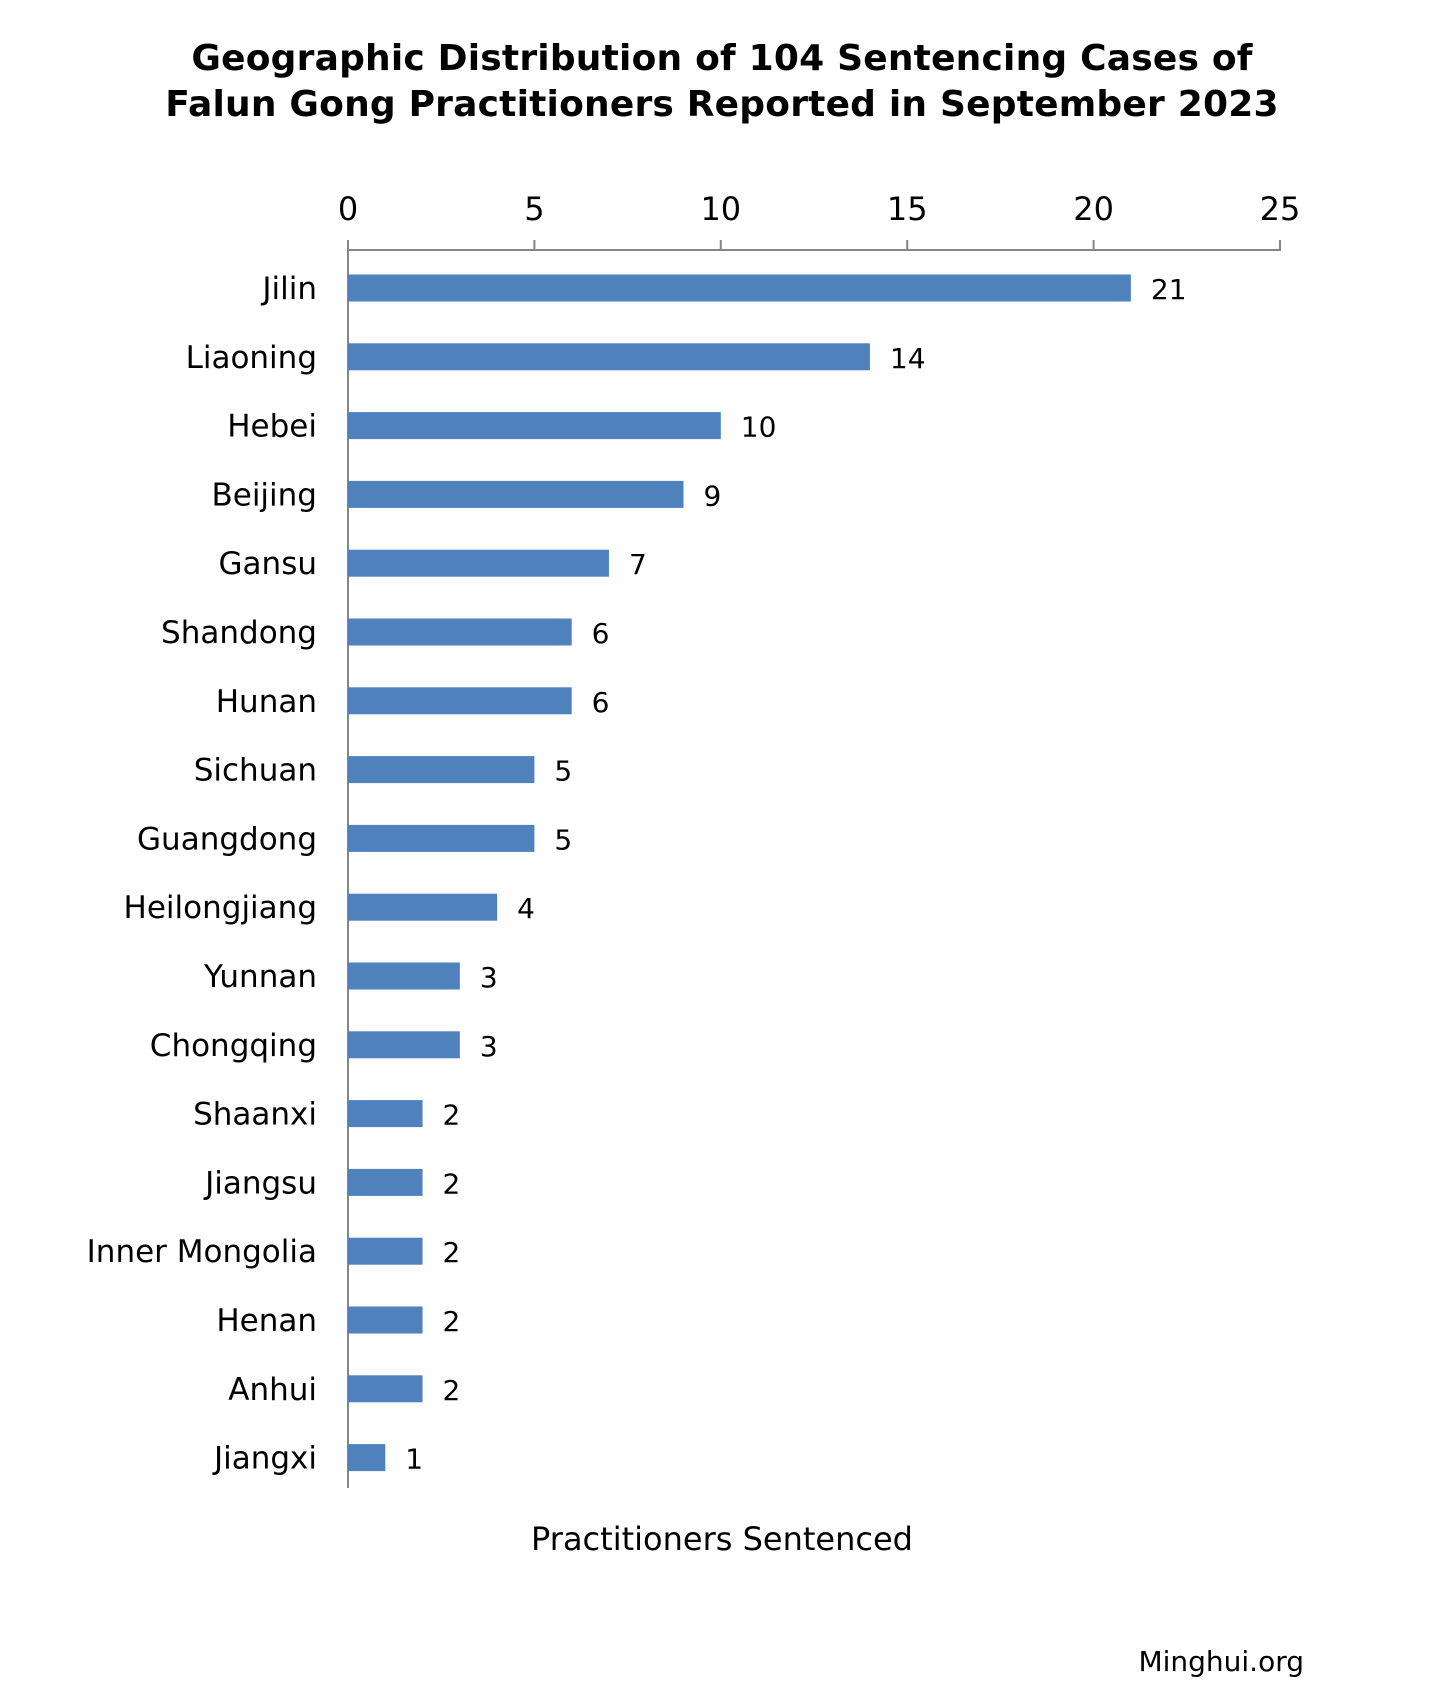  I want to click on category-label: Hunan, so click(266, 702).